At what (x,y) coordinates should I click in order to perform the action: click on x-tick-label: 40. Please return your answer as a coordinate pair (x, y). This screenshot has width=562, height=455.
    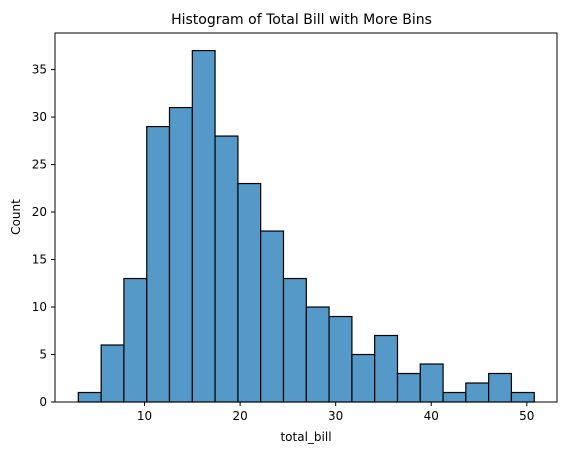
    Looking at the image, I should click on (431, 416).